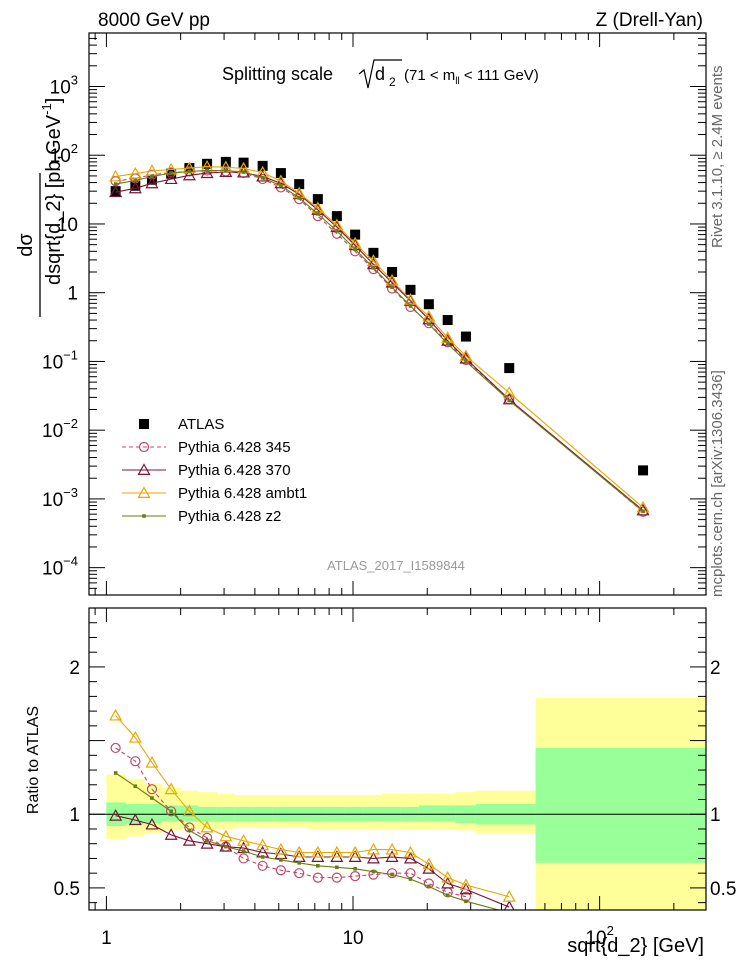 This screenshot has width=746, height=972. Describe the element at coordinates (234, 447) in the screenshot. I see `legend-label: Pythia 6.428 345` at that location.